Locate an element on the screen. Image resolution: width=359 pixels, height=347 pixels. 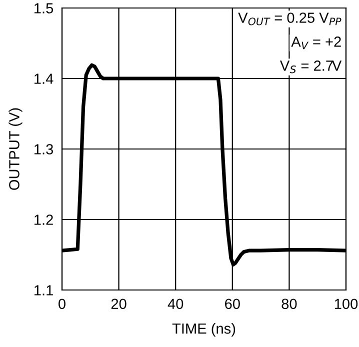
annotation: V$_{OUT}$ = 0.25 V$_{PP}$ is located at coordinates (290, 19).